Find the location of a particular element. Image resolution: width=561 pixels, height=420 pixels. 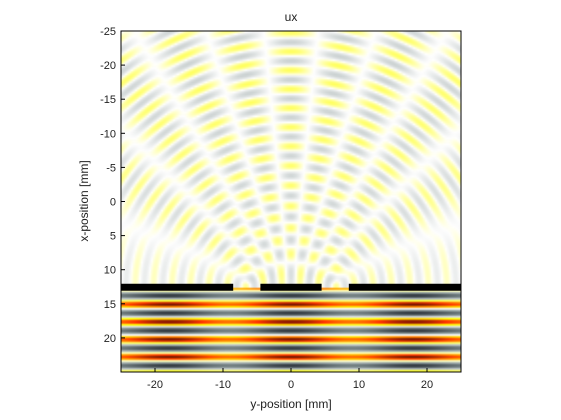

x-axis-ticks: -20 -10 0 10 20 is located at coordinates (290, 379).